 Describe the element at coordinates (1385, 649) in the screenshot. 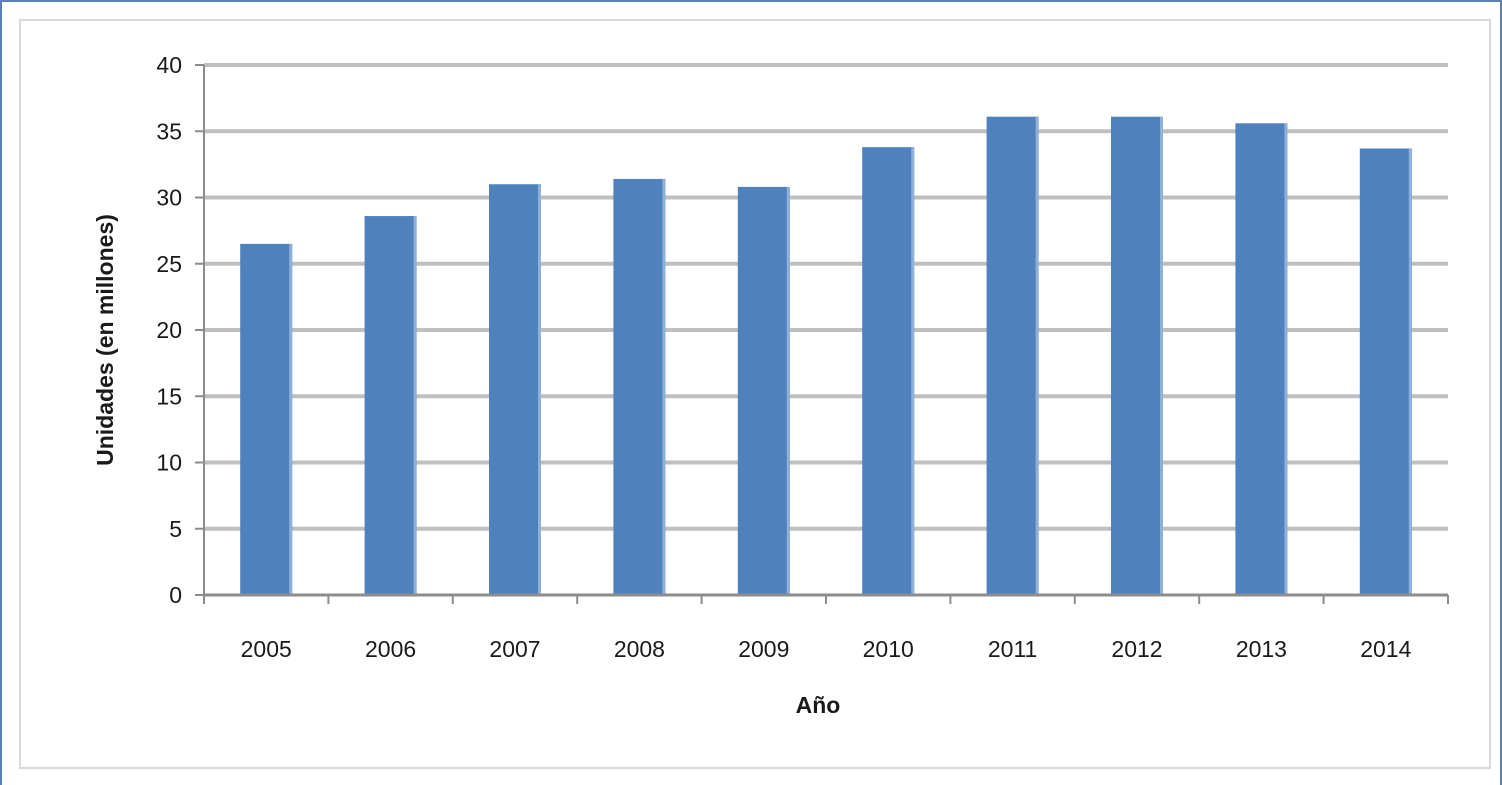

I see `x-tick-label: 2014` at that location.